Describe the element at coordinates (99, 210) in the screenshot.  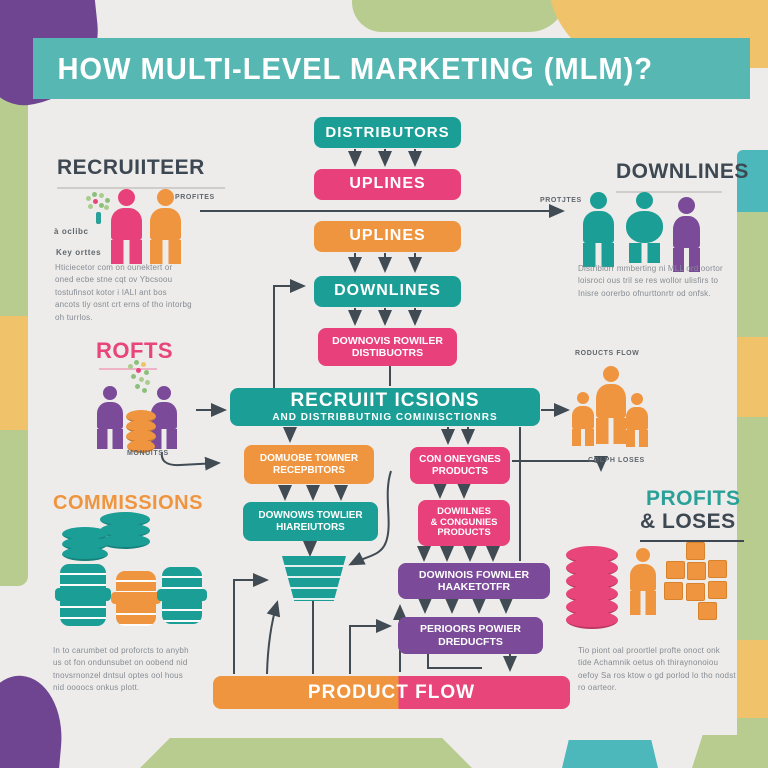
I see `tree-icon` at that location.